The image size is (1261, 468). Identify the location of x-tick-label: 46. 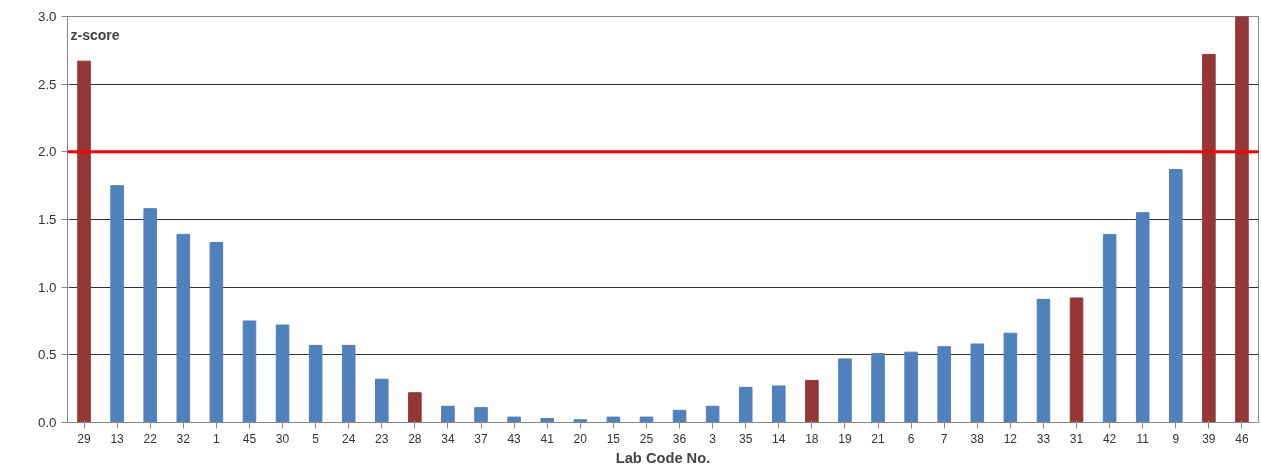
(1242, 438).